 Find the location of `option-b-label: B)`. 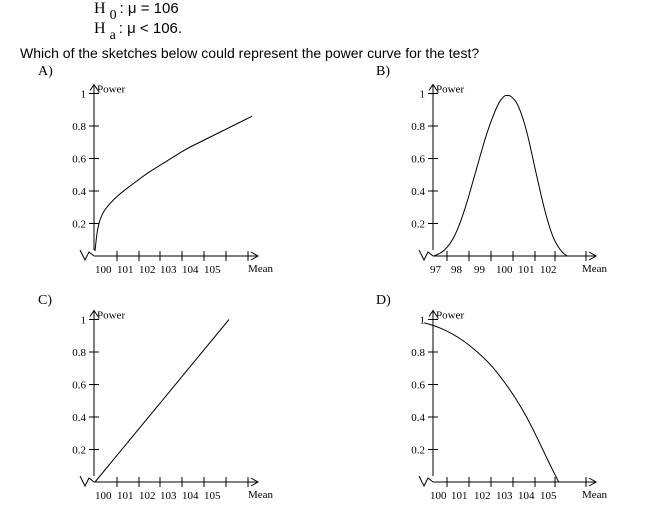

option-b-label: B) is located at coordinates (383, 71).